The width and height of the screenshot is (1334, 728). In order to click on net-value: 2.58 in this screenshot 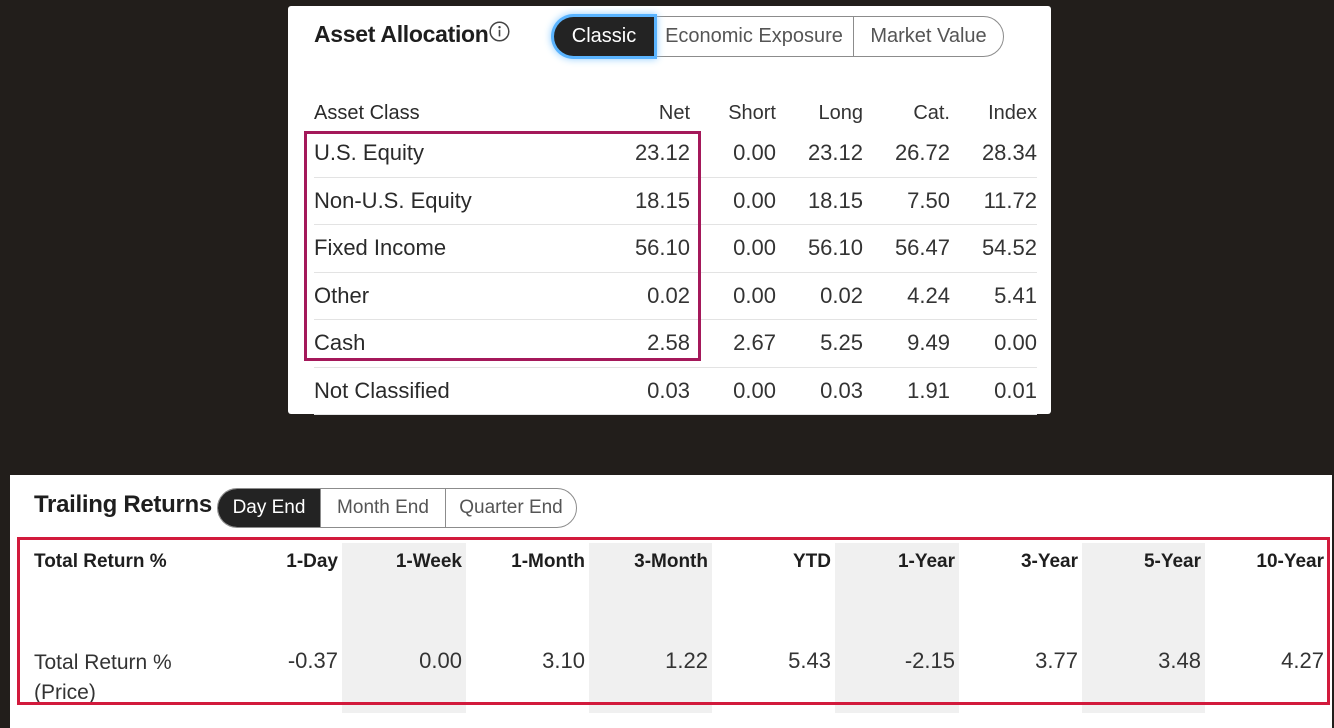, I will do `click(668, 343)`.